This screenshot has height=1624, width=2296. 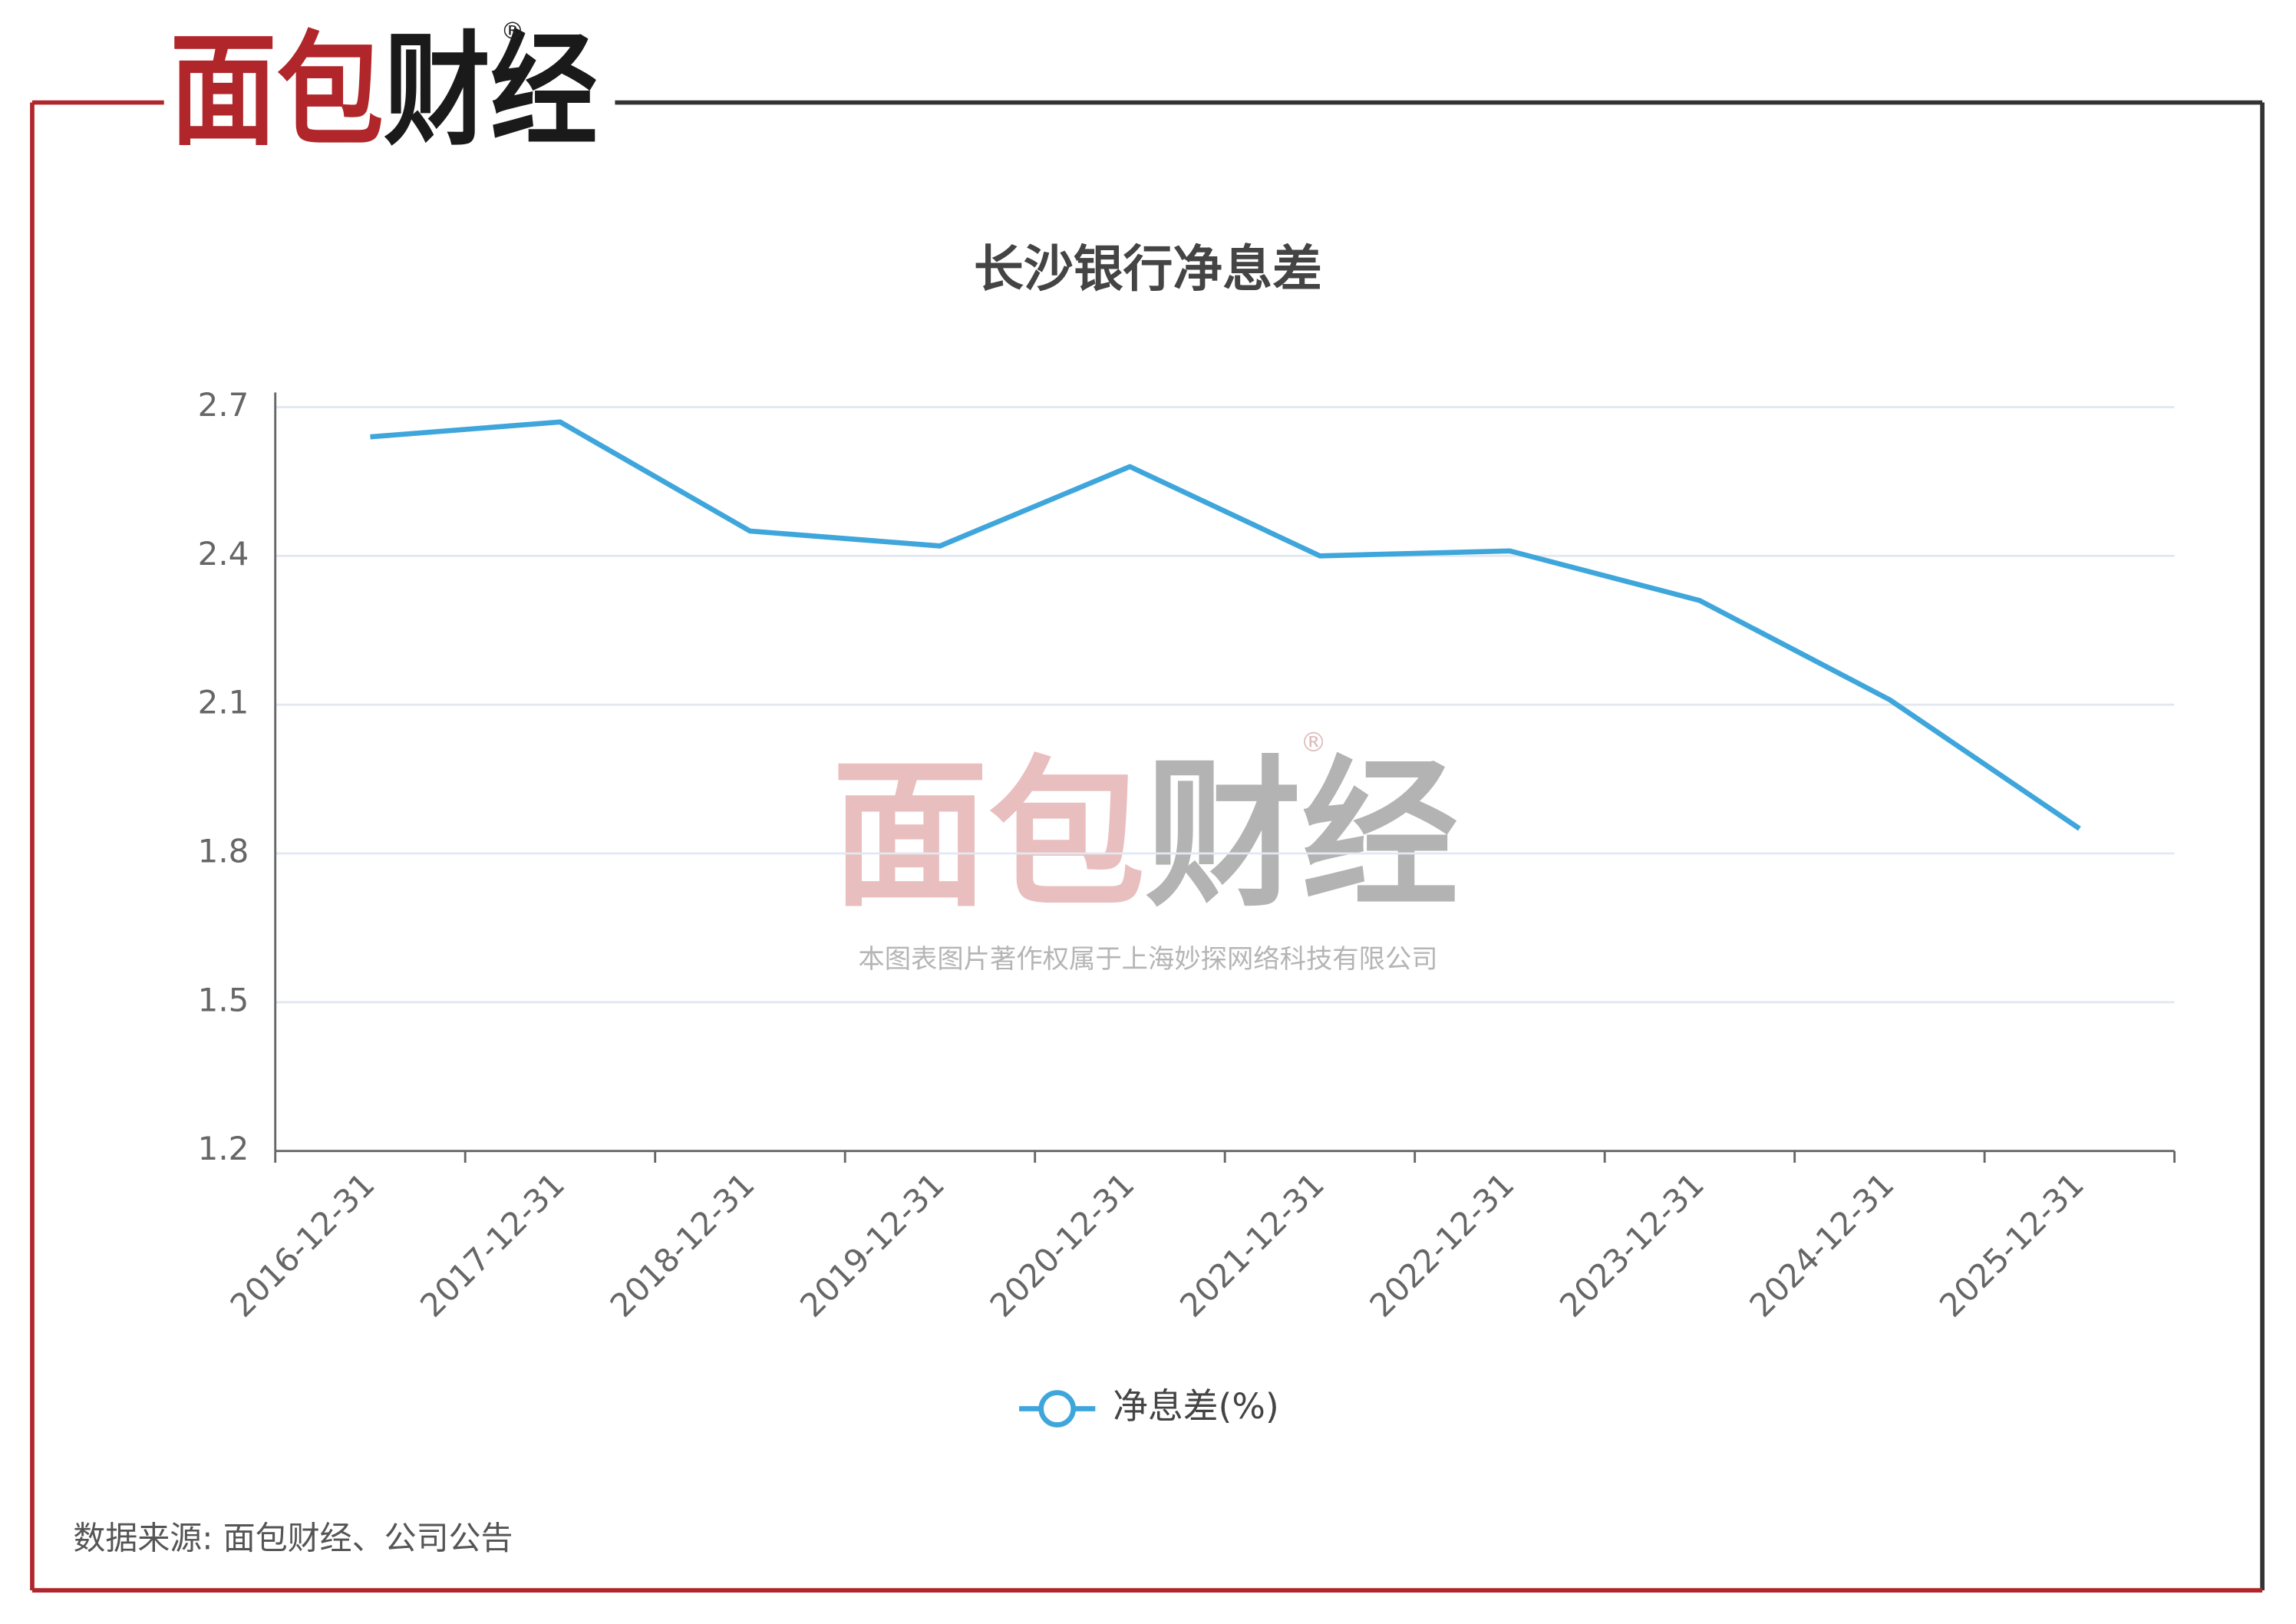 I want to click on source: 数据来源: 面包财经、公司公告, so click(x=293, y=1538).